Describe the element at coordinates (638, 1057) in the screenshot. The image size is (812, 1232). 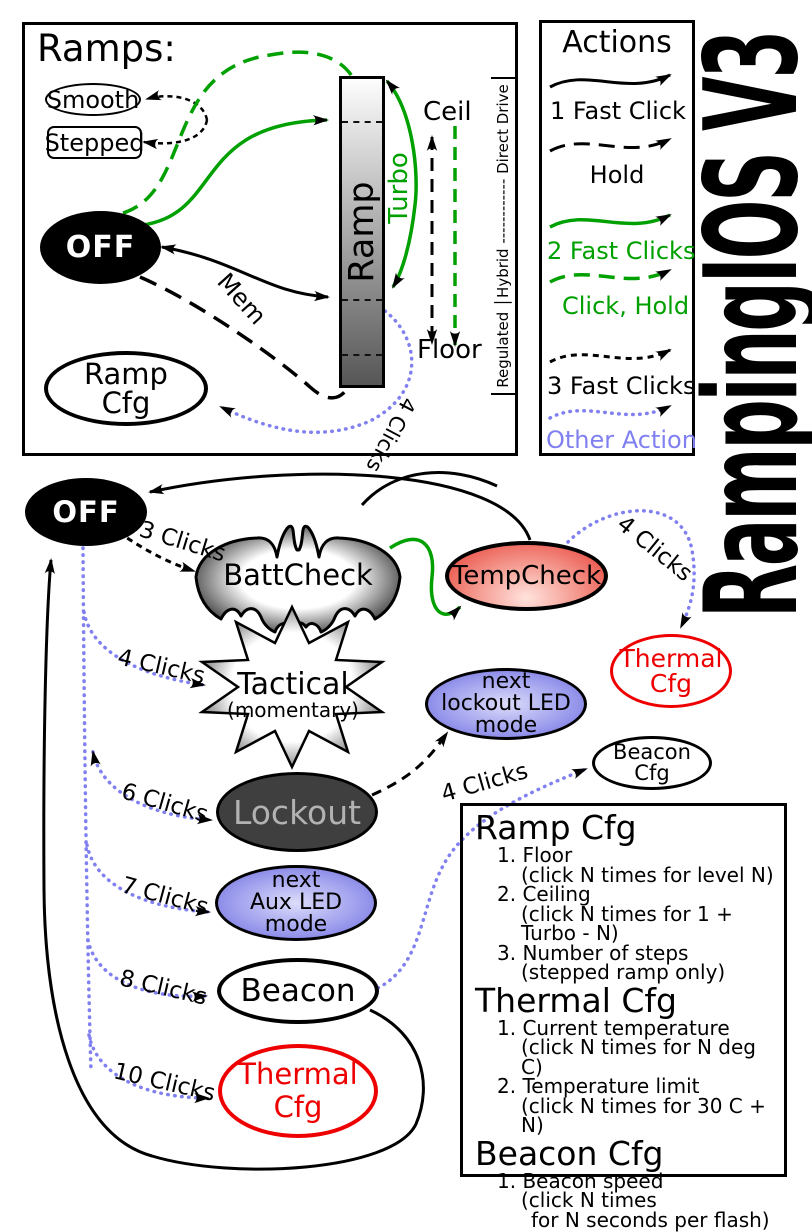
I see `config-thermal-item1-note: (click N times for N deg C)` at that location.